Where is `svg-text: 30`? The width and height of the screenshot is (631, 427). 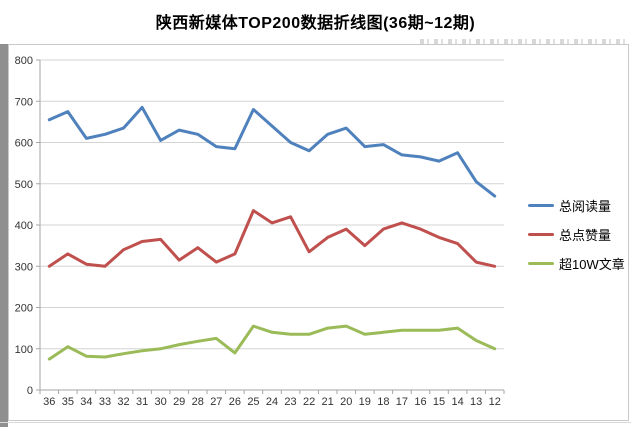
svg-text: 30 is located at coordinates (161, 402).